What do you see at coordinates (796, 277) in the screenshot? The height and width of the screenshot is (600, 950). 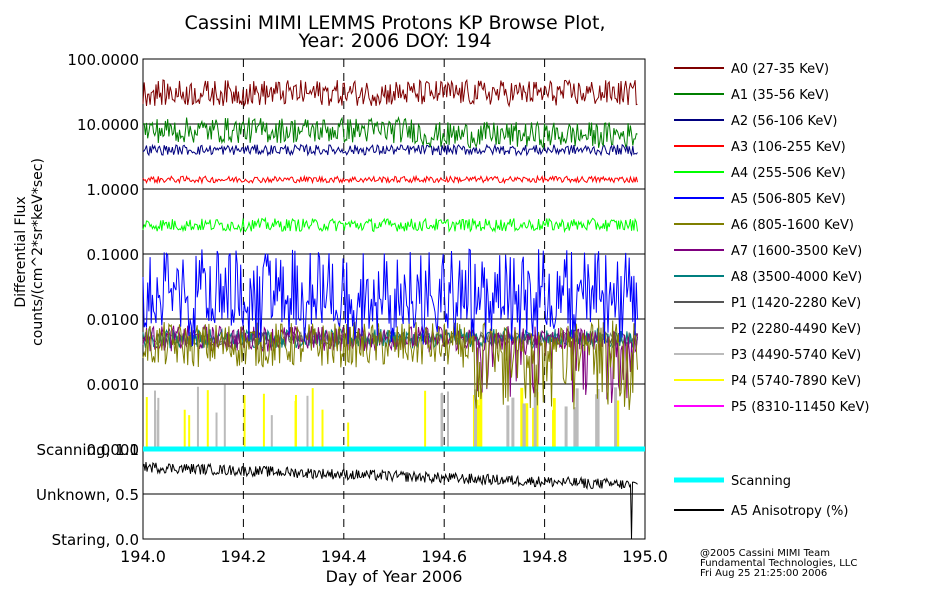 I see `legend-label: A8 (3500-4000 KeV)` at bounding box center [796, 277].